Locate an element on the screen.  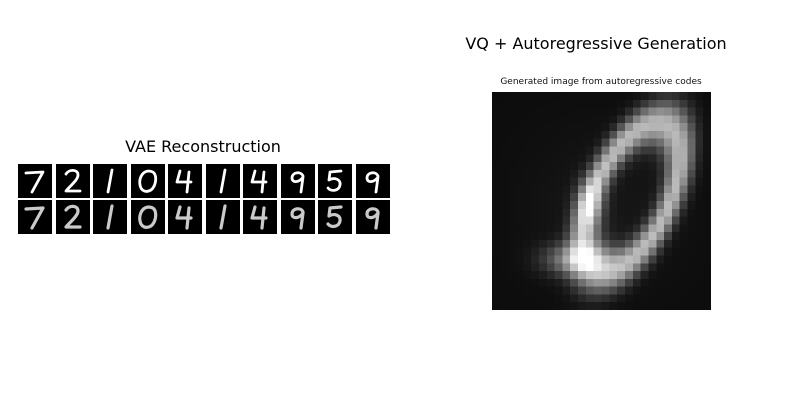
generated-image is located at coordinates (601, 201).